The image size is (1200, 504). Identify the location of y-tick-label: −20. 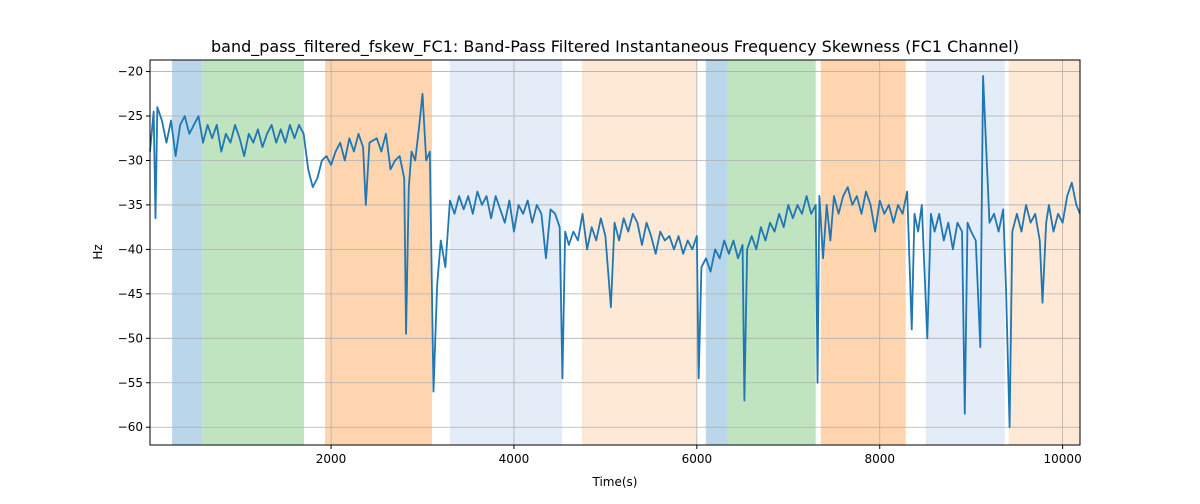
(130, 72).